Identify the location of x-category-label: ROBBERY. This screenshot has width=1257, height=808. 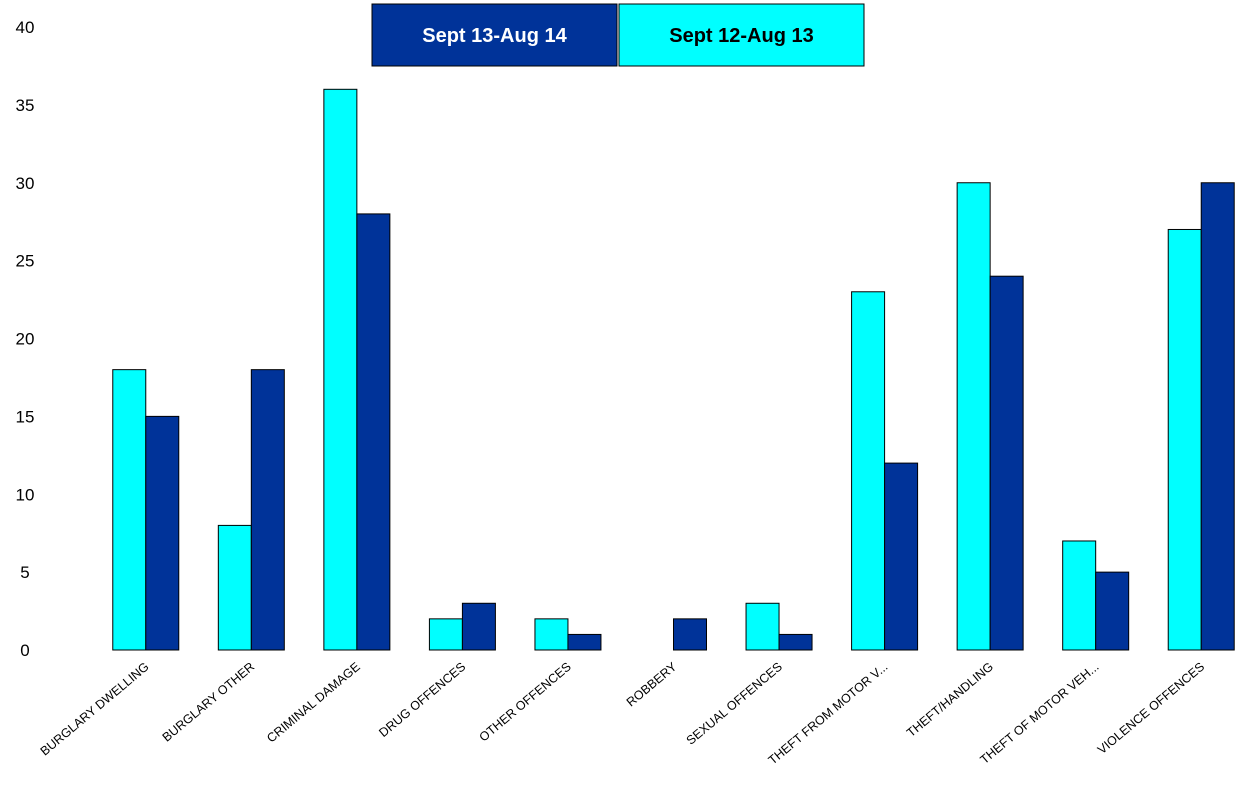
(652, 684).